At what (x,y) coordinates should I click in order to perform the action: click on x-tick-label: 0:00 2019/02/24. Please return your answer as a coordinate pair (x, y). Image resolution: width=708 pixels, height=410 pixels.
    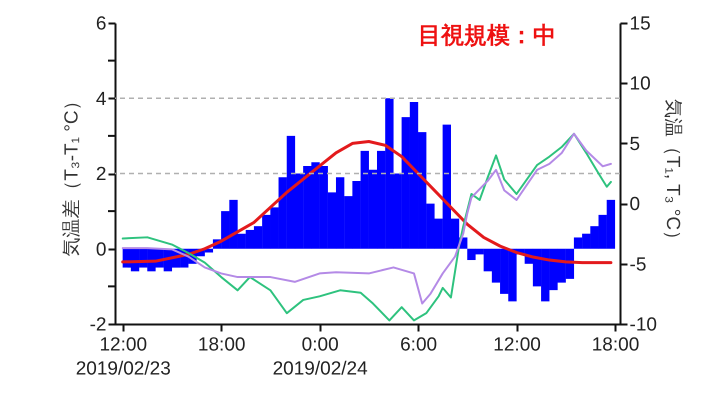
    Looking at the image, I should click on (320, 357).